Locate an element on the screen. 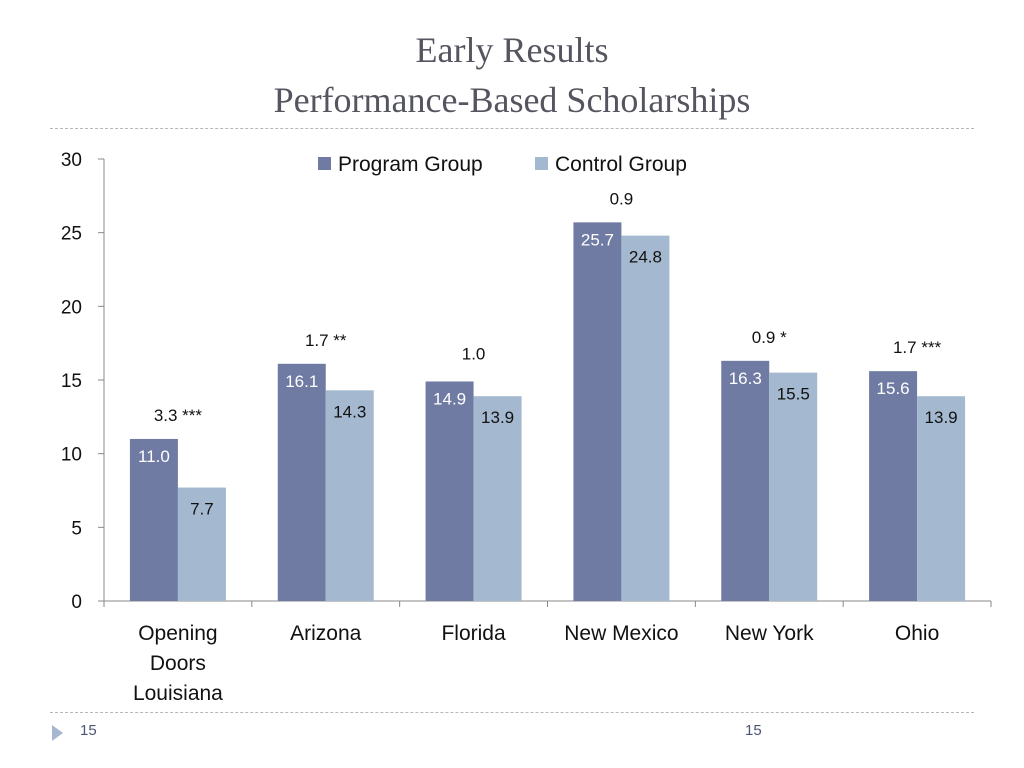  footer-page-number-left: 15 is located at coordinates (88, 730).